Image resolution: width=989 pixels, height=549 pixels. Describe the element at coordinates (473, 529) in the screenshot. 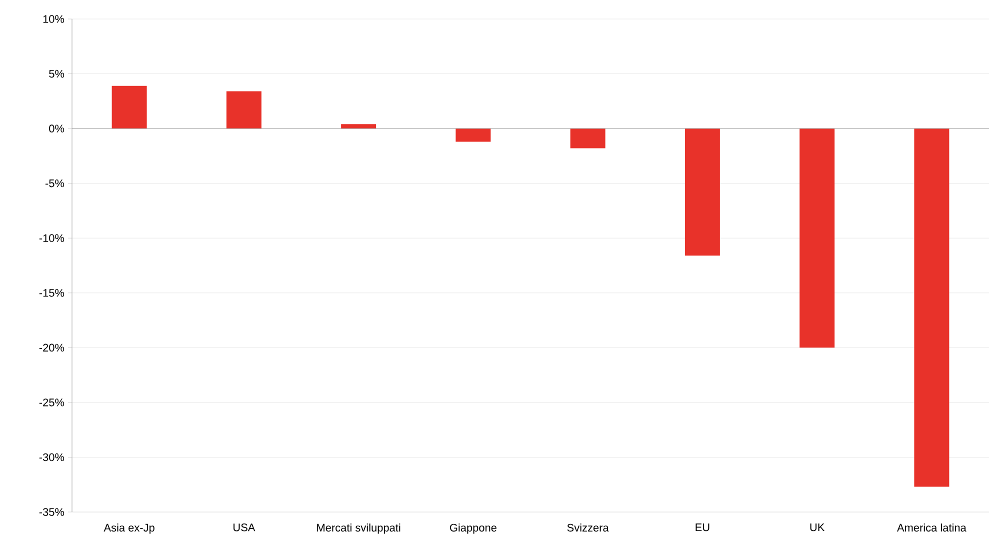

I see `x-tick-label: Giappone` at that location.